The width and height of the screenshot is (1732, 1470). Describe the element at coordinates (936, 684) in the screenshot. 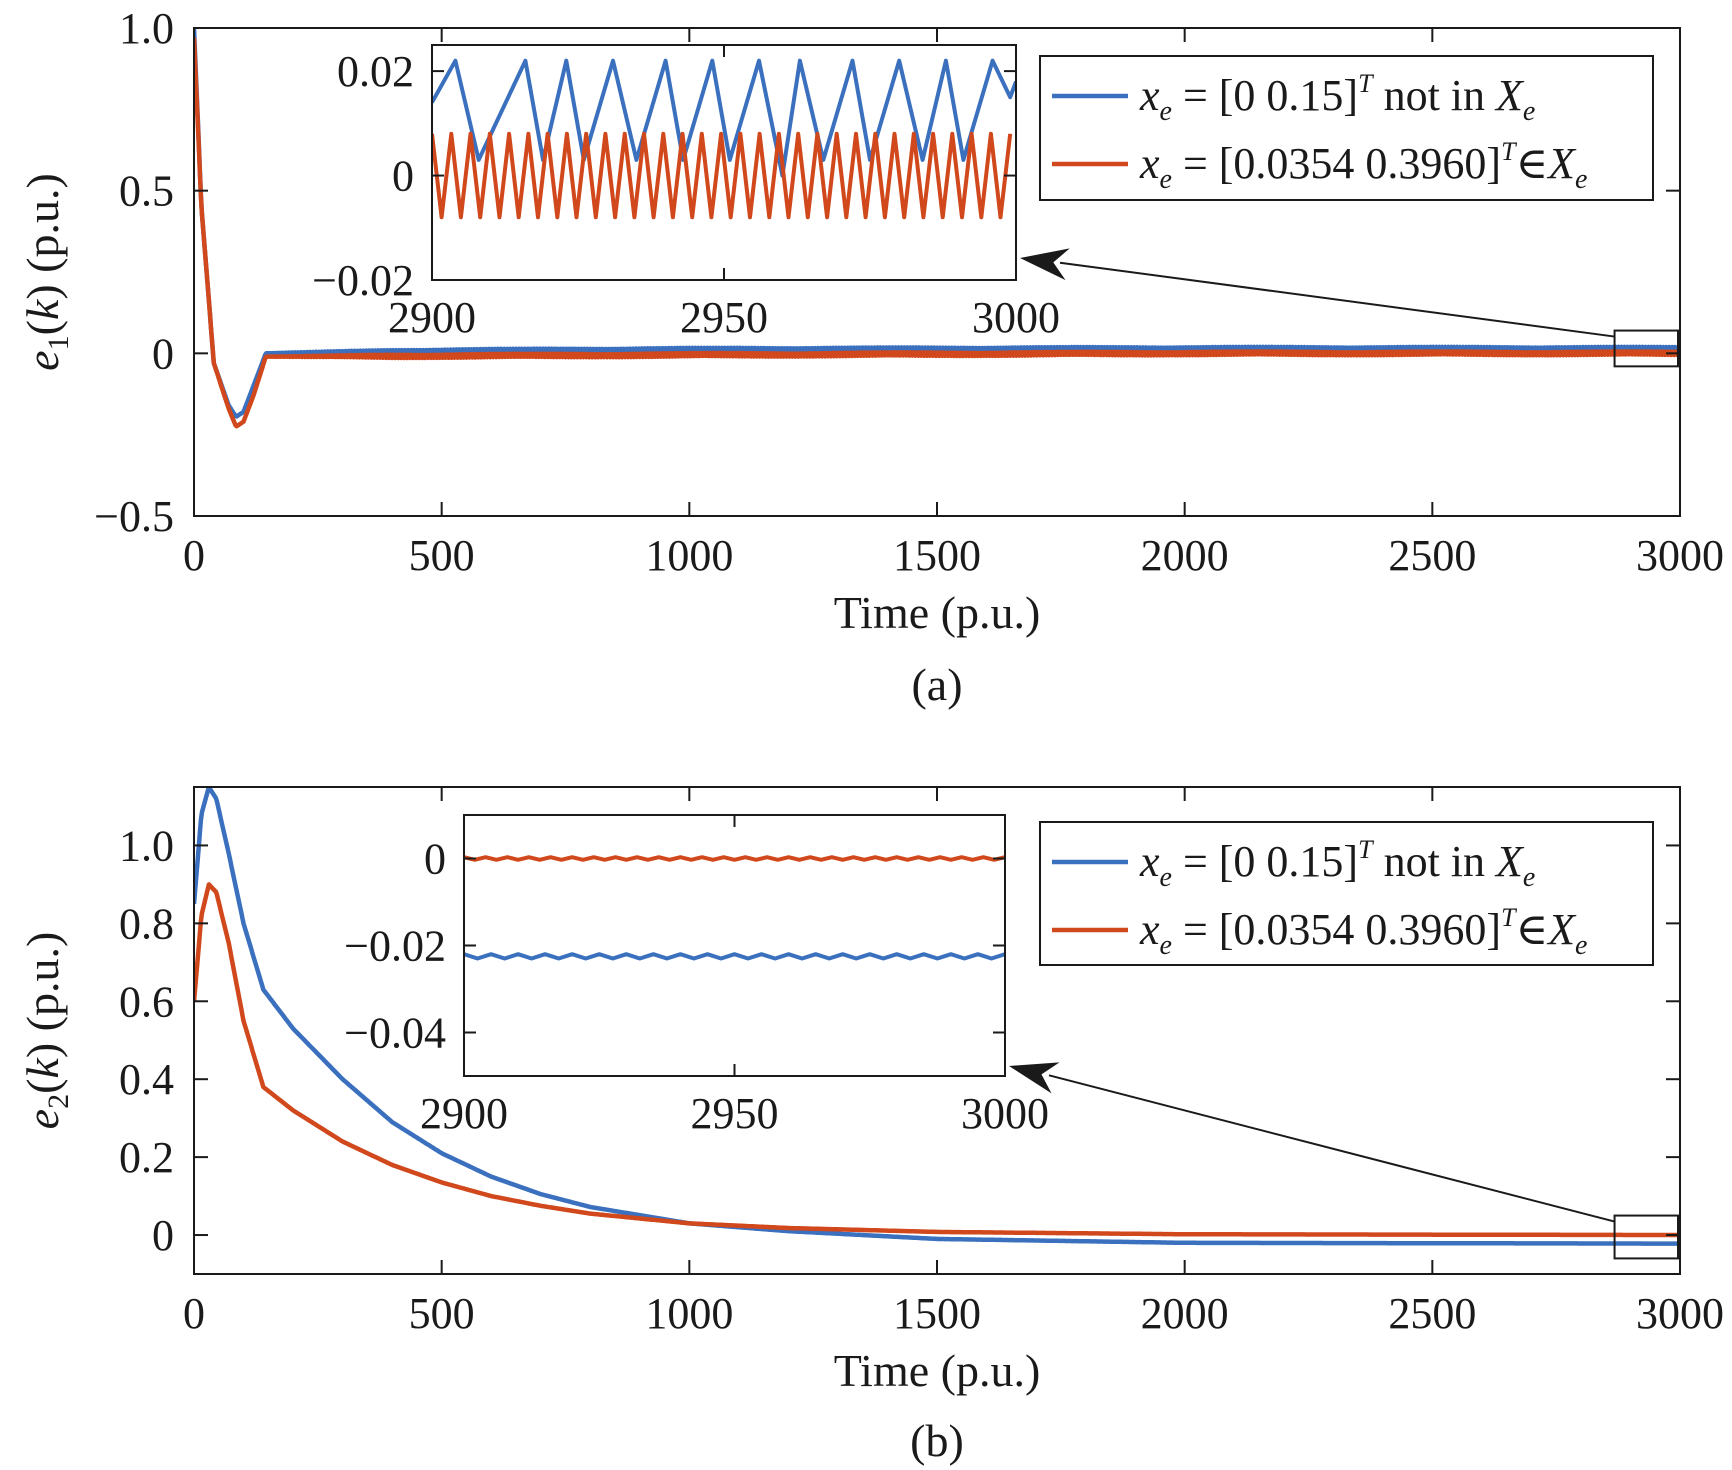

I see `panel-label: (a)` at that location.